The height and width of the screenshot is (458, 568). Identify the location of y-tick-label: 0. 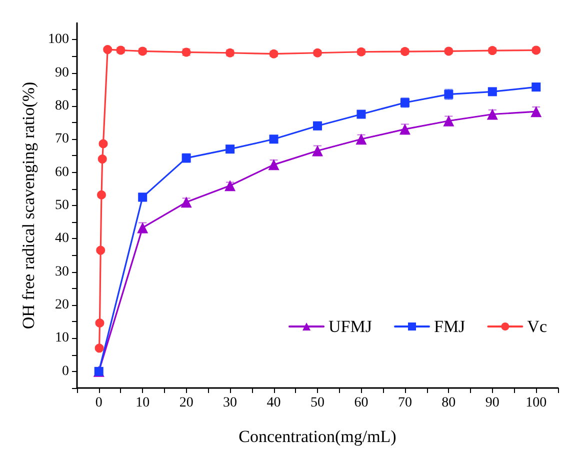
(65, 371).